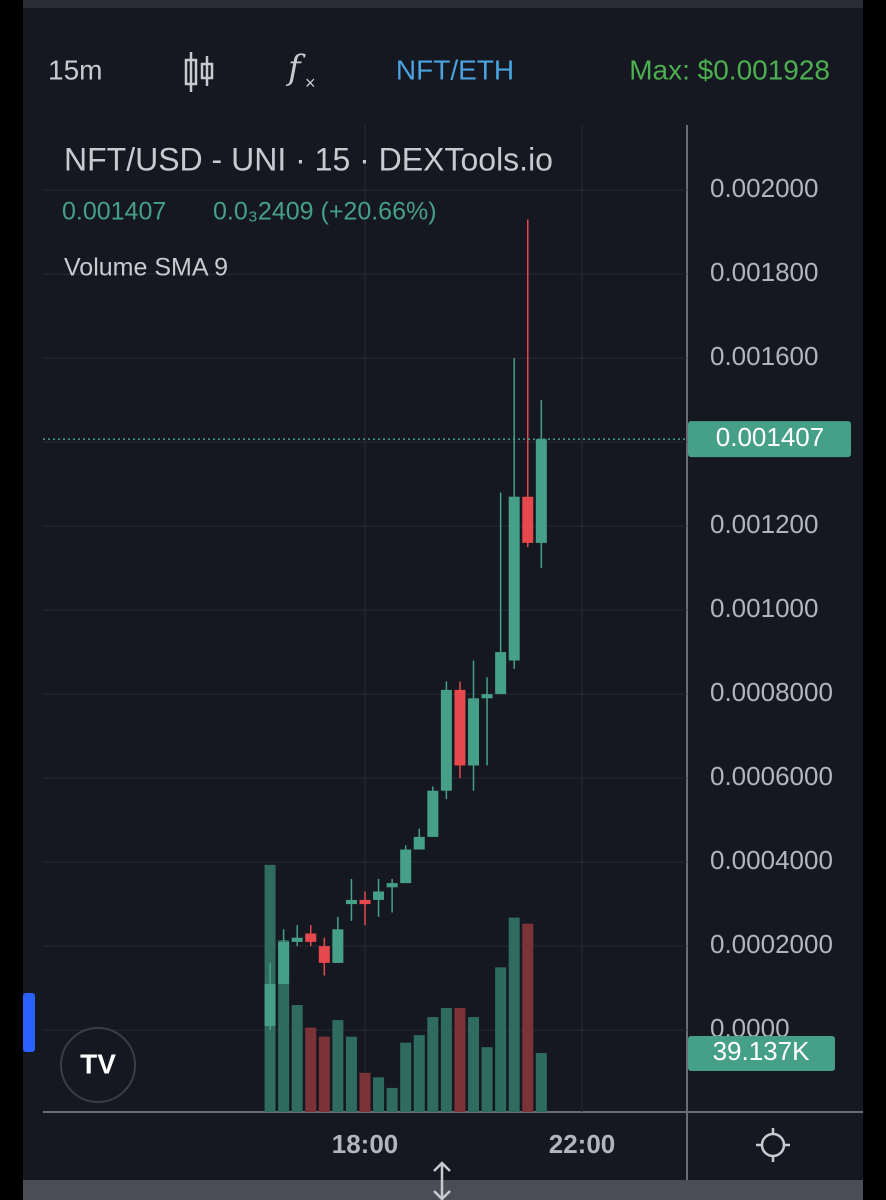 The height and width of the screenshot is (1200, 886). What do you see at coordinates (771, 692) in the screenshot?
I see `y-tick-label: 0.0008000` at bounding box center [771, 692].